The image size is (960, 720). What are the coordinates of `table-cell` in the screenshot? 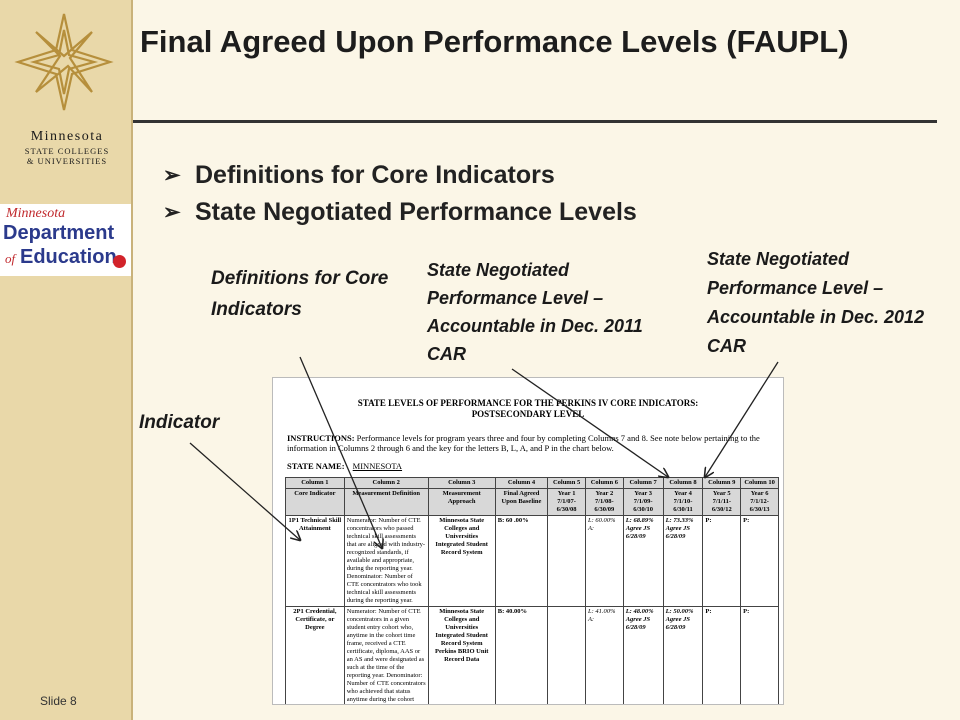 It's located at (566, 561).